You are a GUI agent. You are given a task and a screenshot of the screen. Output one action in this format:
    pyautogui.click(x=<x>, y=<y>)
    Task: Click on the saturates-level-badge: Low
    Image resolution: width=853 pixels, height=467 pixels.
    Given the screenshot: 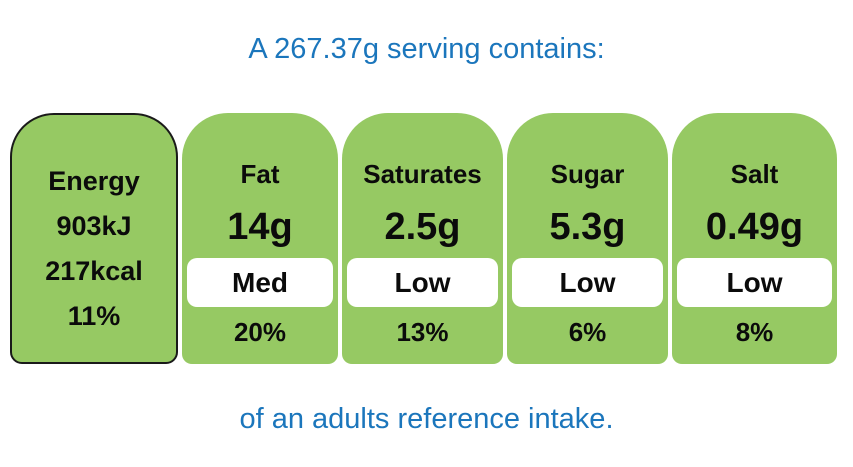 What is the action you would take?
    pyautogui.click(x=422, y=282)
    